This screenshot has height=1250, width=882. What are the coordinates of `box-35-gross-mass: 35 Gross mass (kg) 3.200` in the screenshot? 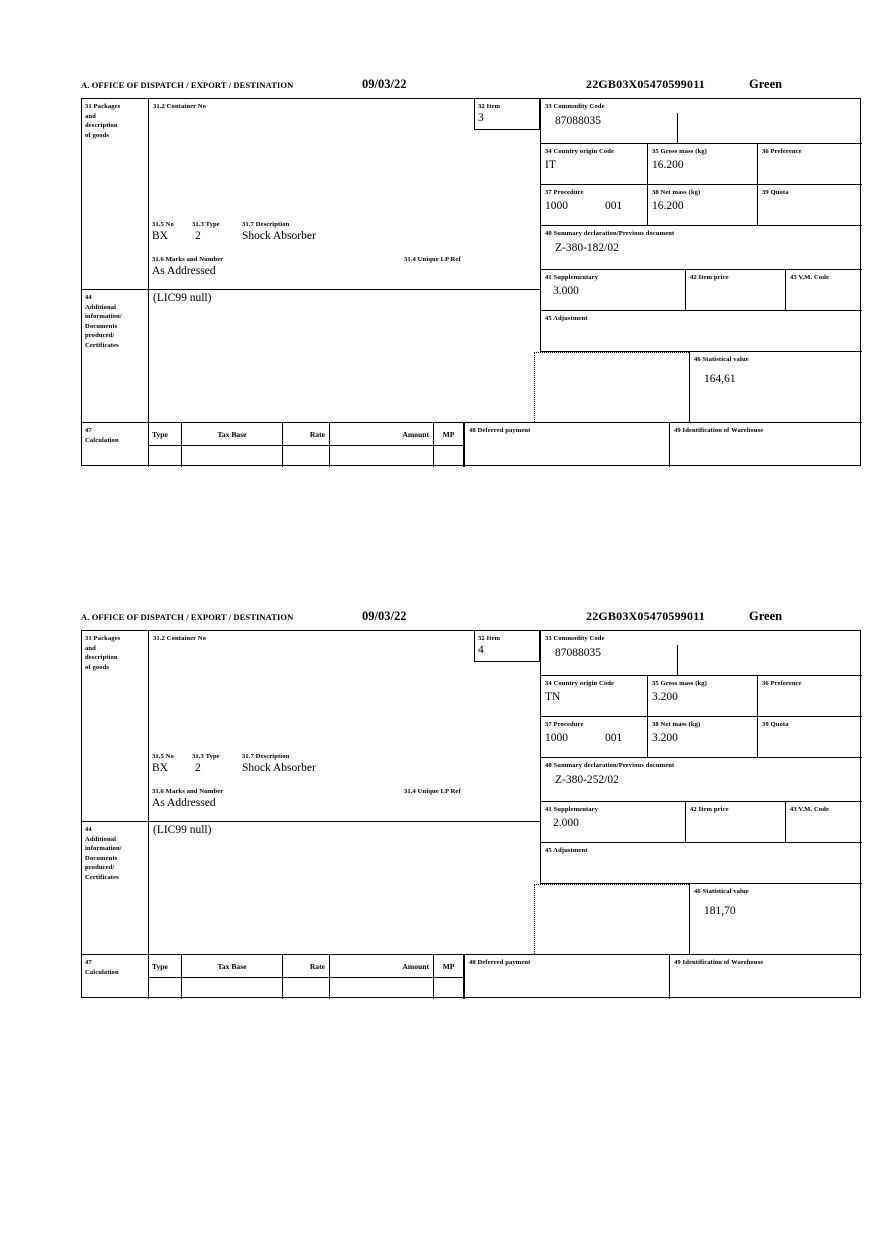 It's located at (702, 696).